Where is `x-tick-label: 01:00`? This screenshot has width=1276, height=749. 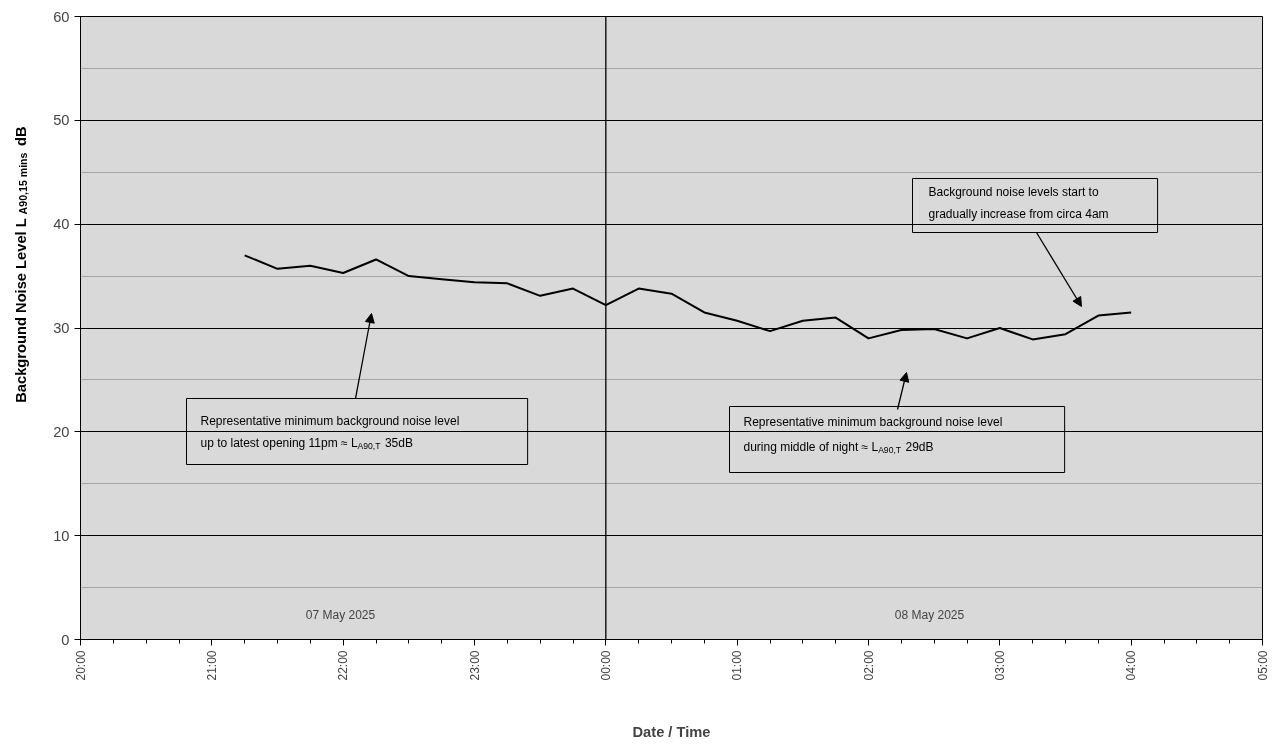 x-tick-label: 01:00 is located at coordinates (737, 665).